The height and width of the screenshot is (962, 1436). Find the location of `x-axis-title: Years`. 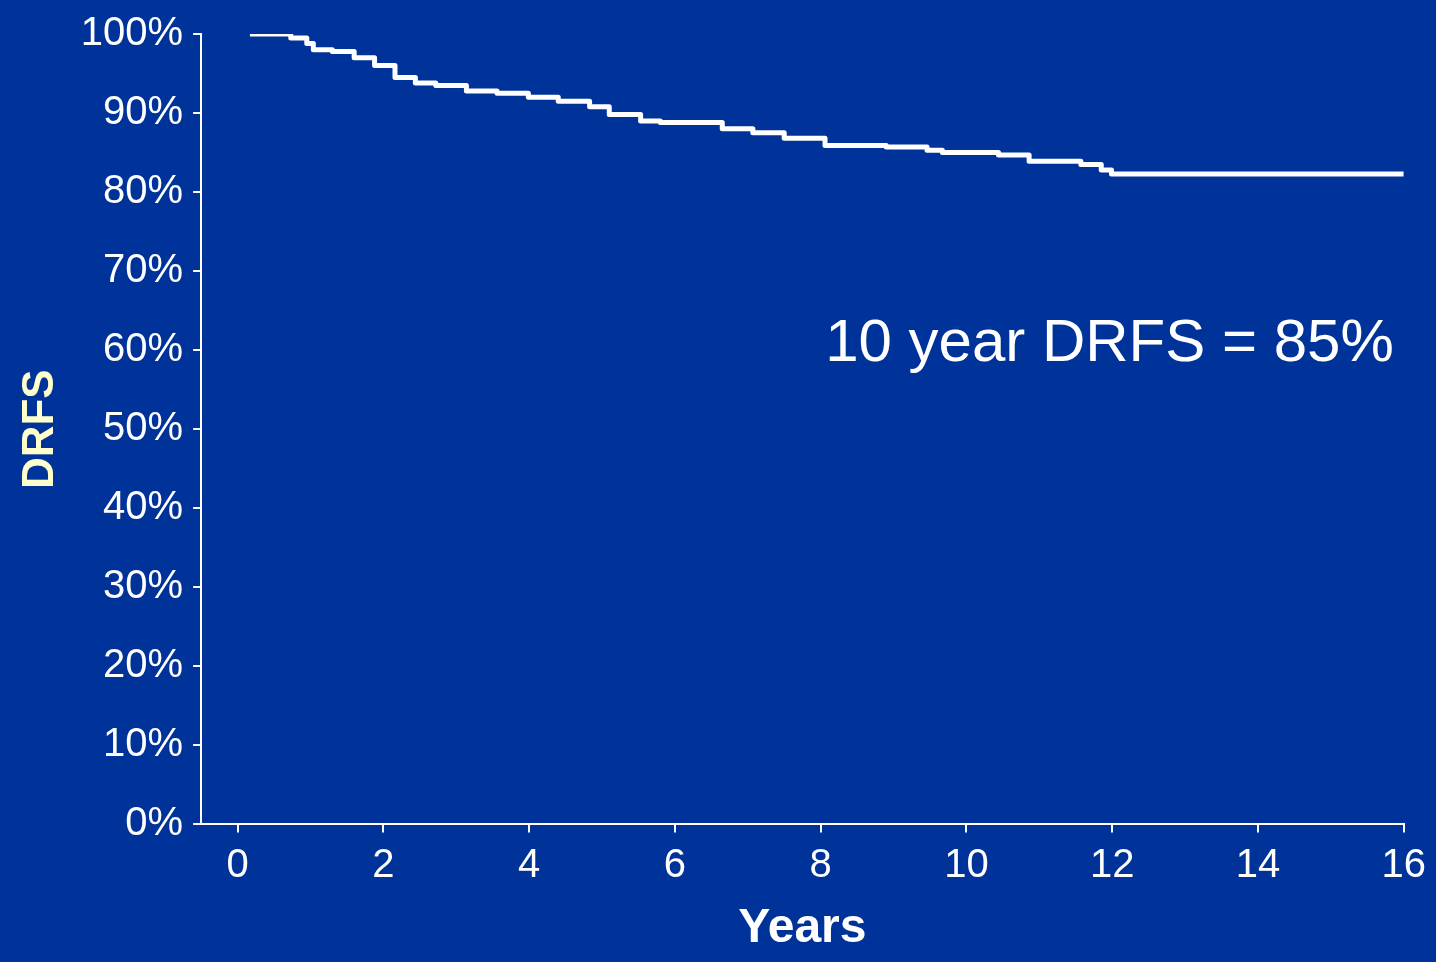

x-axis-title: Years is located at coordinates (802, 926).